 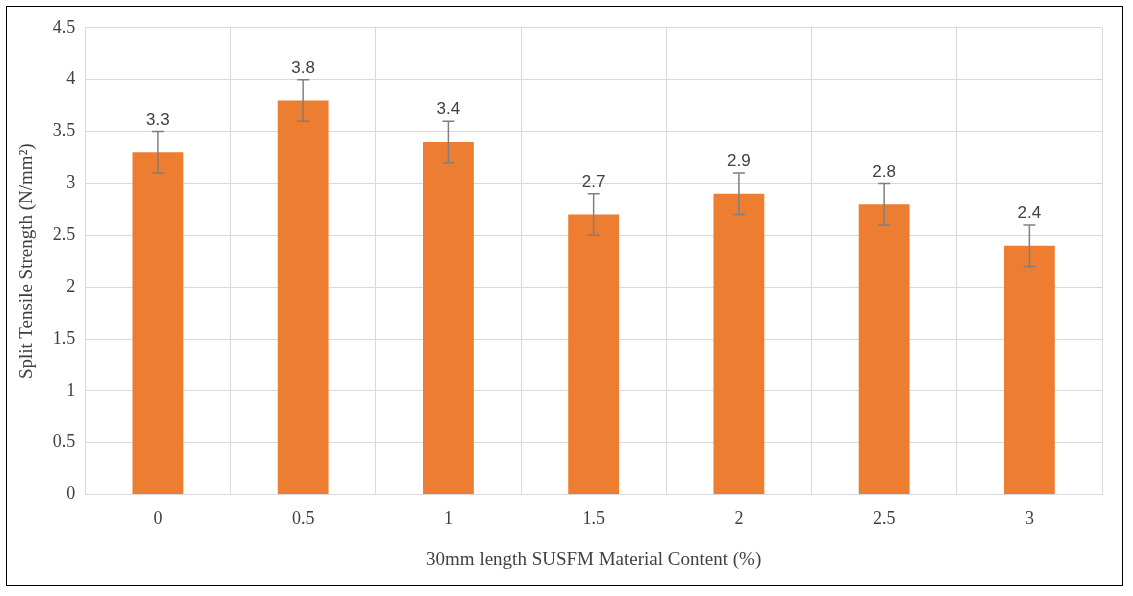 What do you see at coordinates (64, 130) in the screenshot?
I see `y-tick-label: 3.5` at bounding box center [64, 130].